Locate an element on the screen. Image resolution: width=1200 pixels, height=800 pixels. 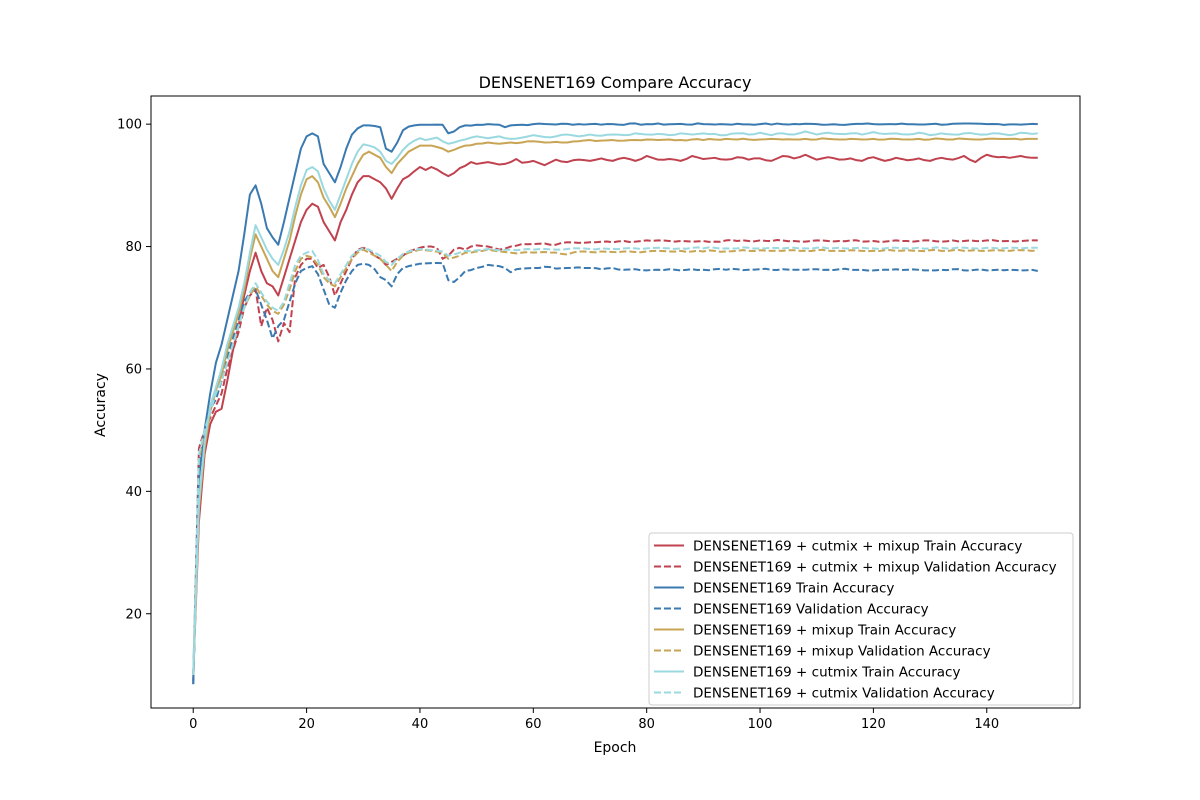
legend-entry-label: DENSENET169 + cutmix Validation Accuracy is located at coordinates (844, 694).